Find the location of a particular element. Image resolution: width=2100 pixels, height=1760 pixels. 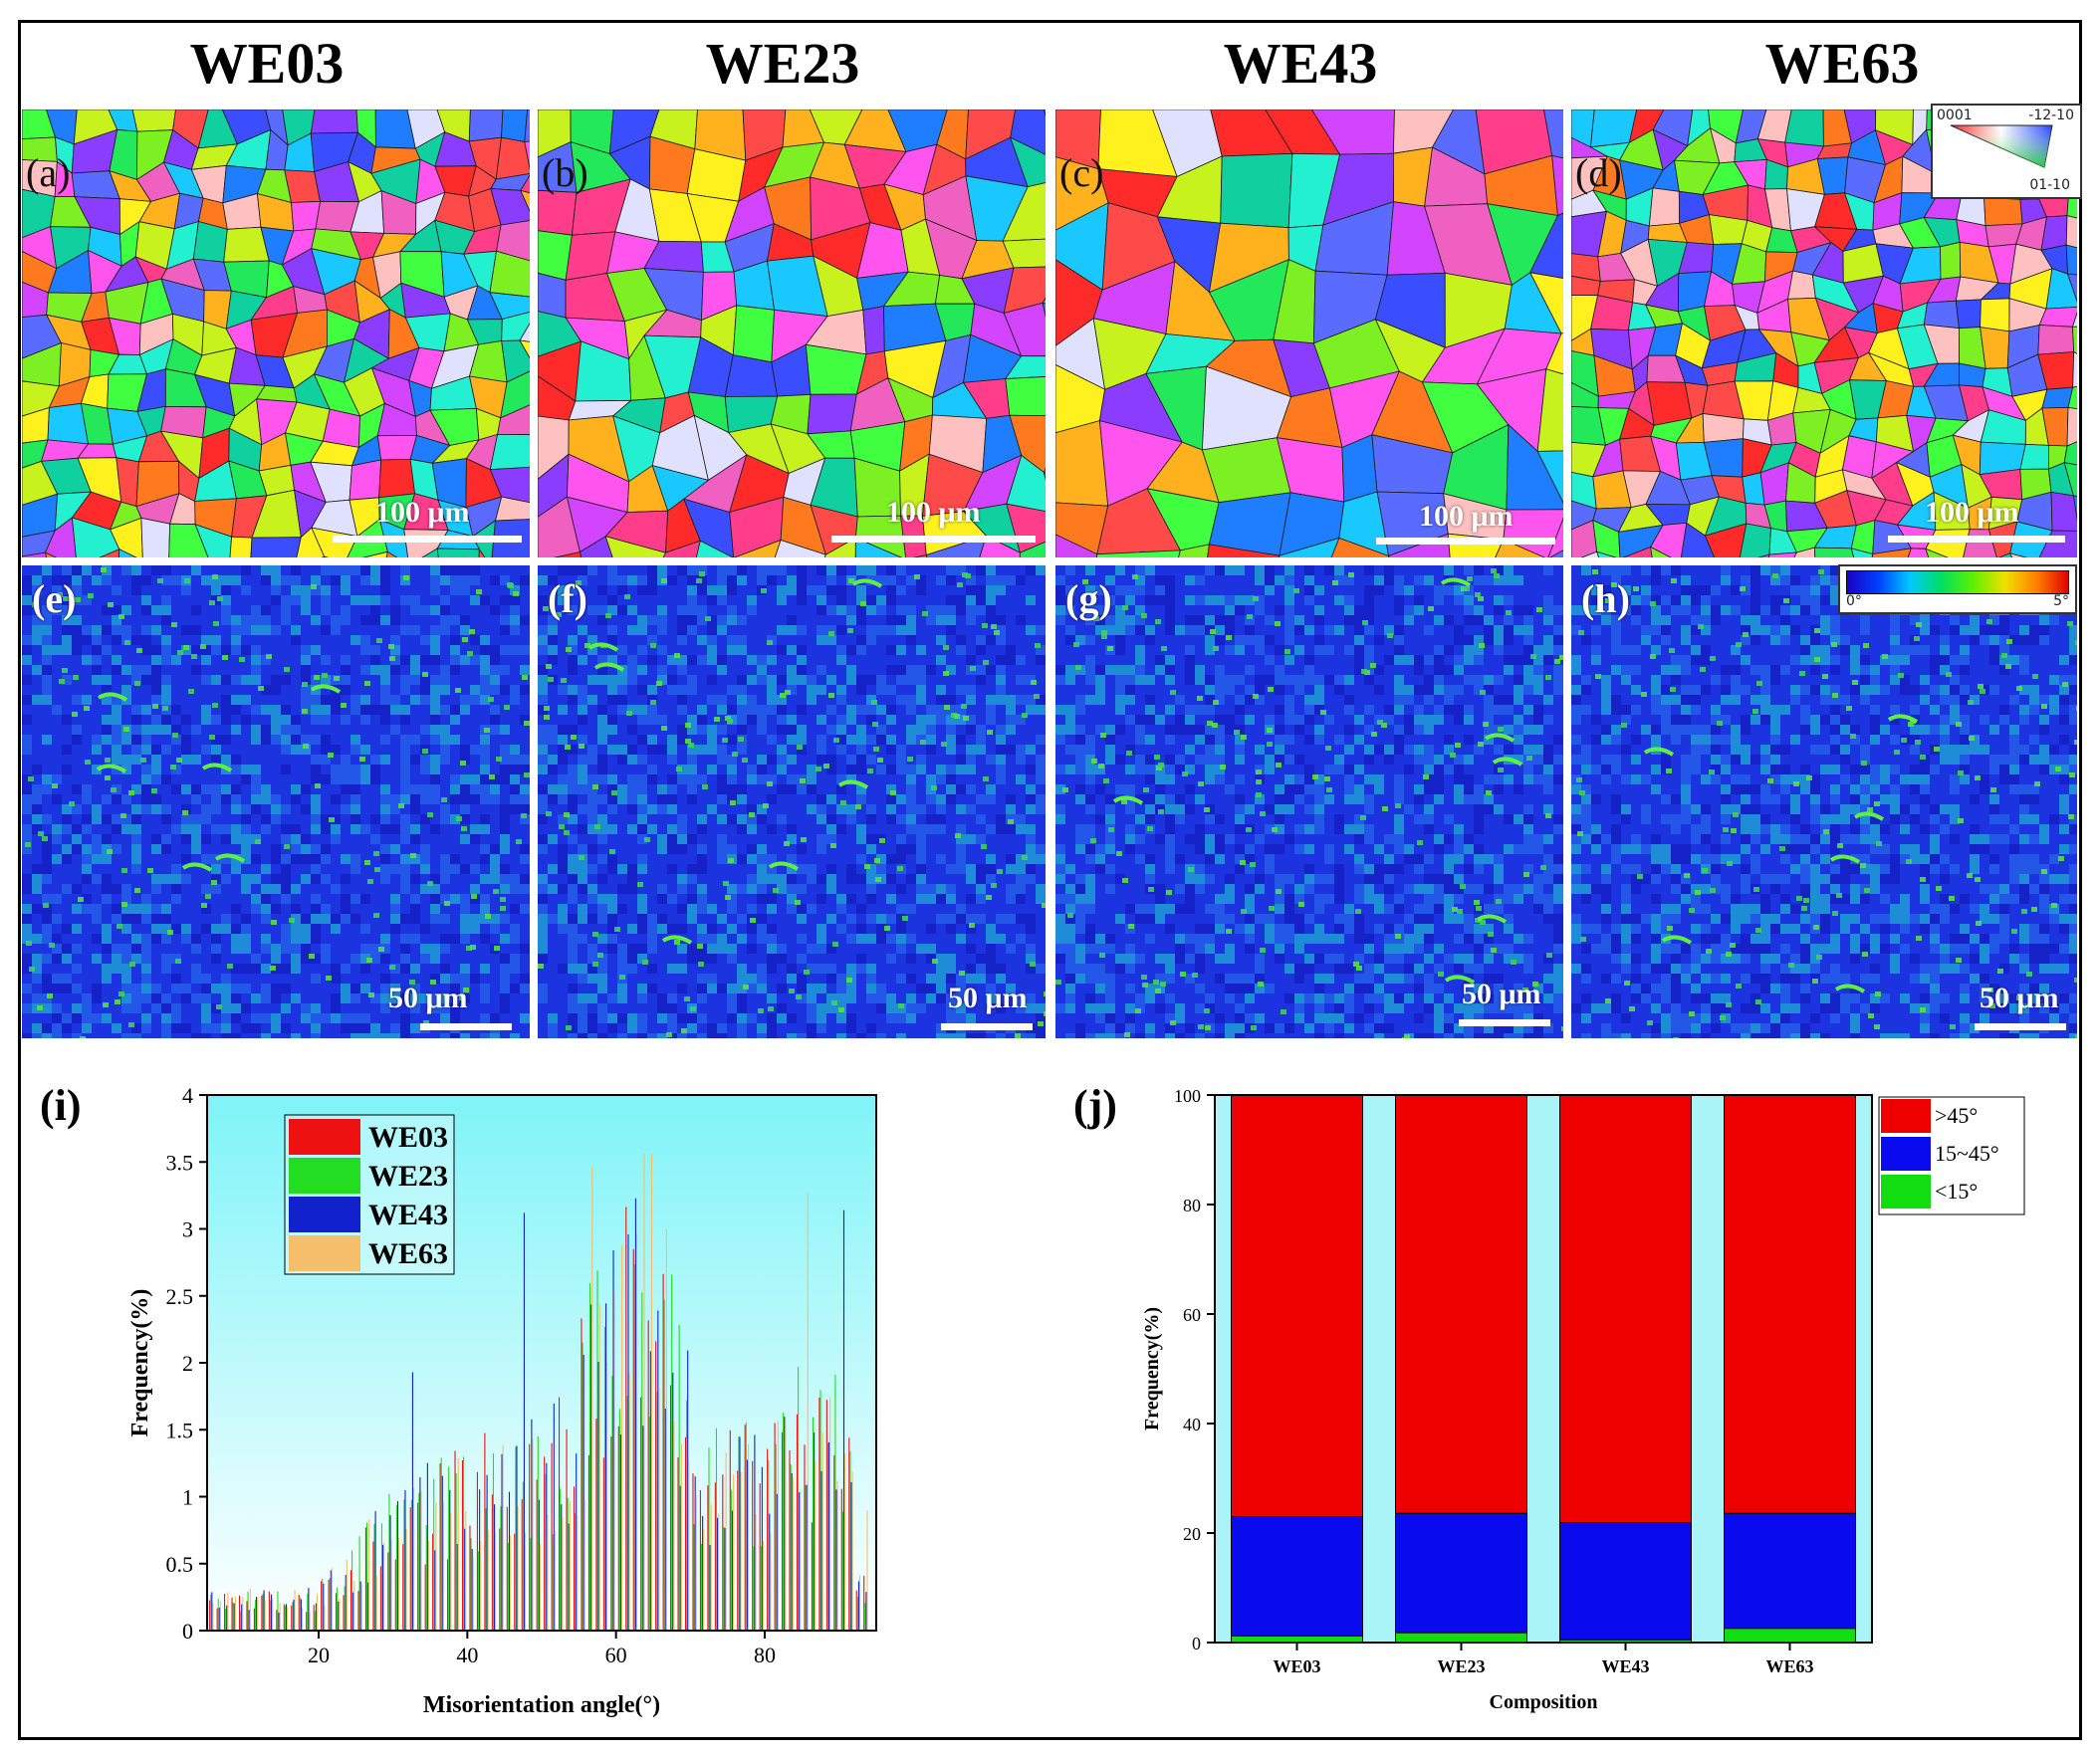

x-axis-label: Misorientation angle(°) is located at coordinates (541, 1705).